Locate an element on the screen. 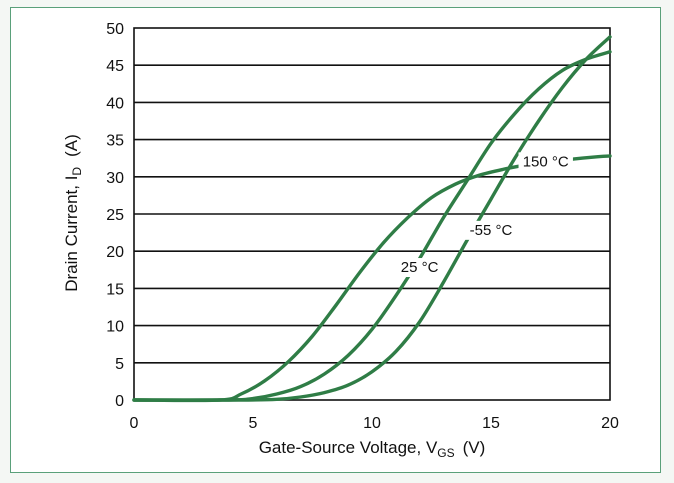 This screenshot has width=674, height=483. y-axis-label: Drain Current, ID (A) is located at coordinates (73, 213).